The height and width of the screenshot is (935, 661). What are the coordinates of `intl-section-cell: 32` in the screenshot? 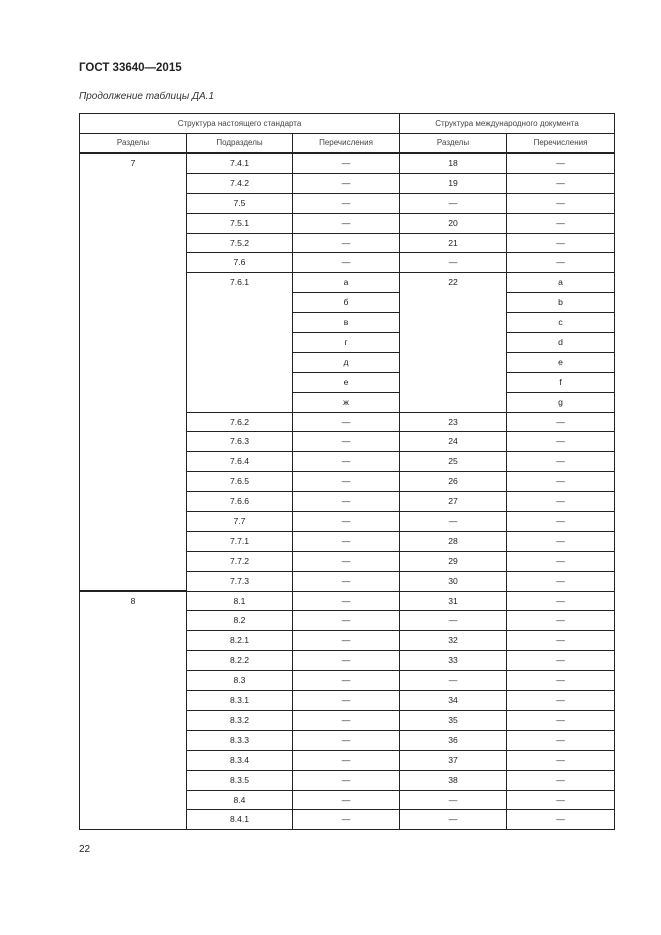 It's located at (453, 641).